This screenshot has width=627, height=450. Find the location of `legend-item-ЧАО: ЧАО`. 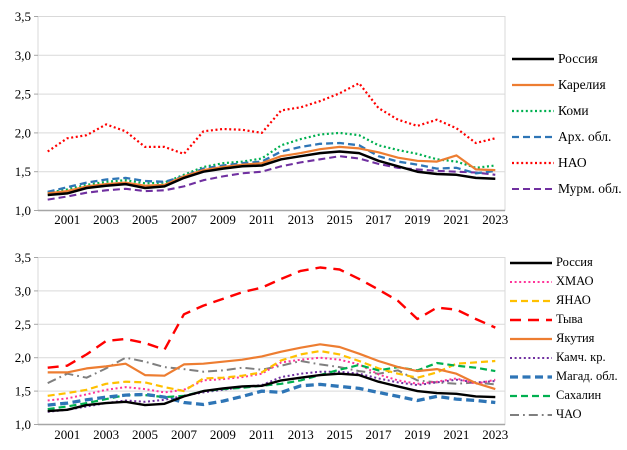

legend-item-ЧАО: ЧАО is located at coordinates (567, 414).